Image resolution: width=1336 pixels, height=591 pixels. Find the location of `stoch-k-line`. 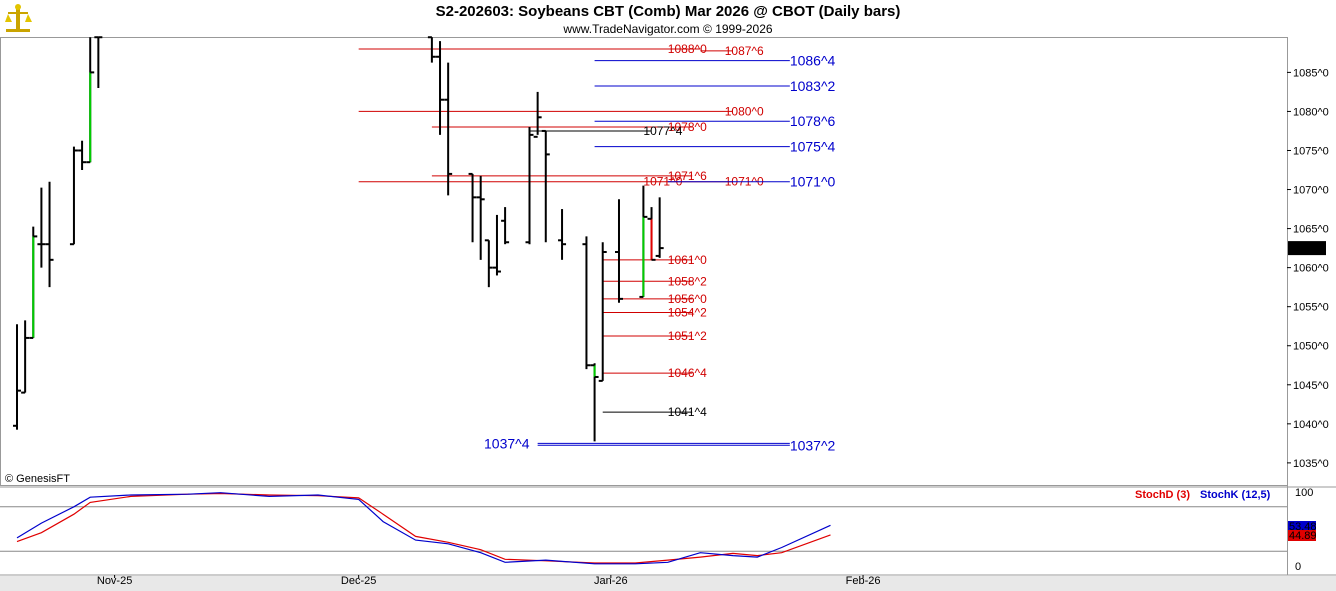

stoch-k-line is located at coordinates (423, 528).